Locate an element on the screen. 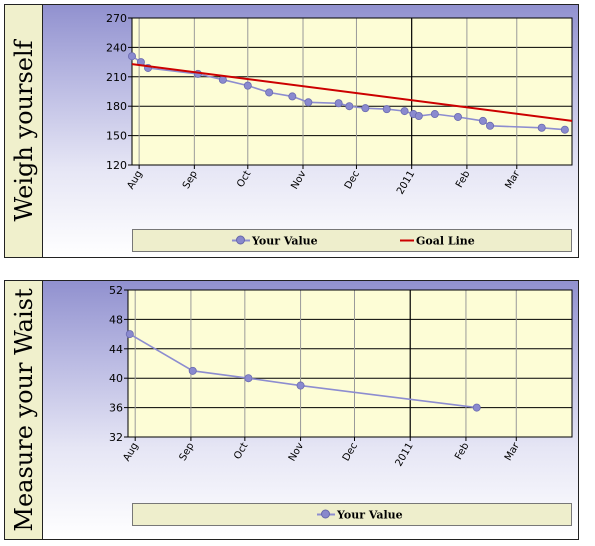  line-marker-icon is located at coordinates (407, 241).